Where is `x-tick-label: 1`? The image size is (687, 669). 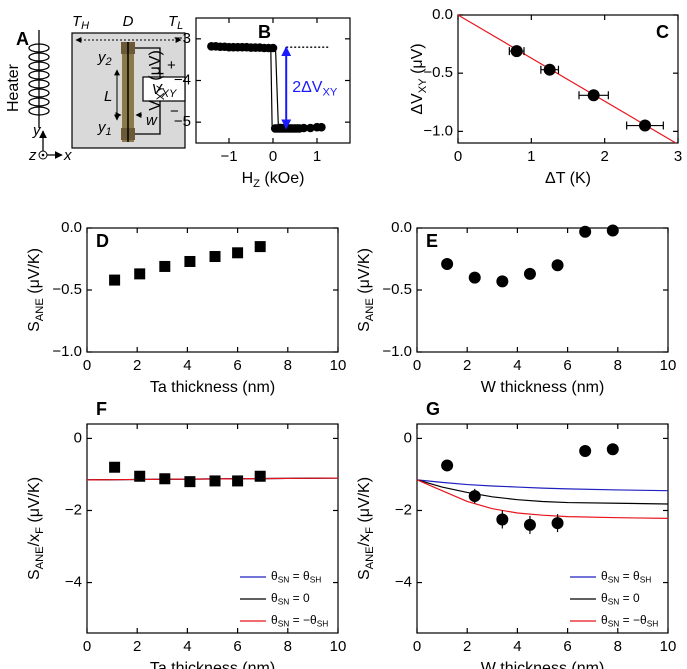
x-tick-label: 1 is located at coordinates (317, 156).